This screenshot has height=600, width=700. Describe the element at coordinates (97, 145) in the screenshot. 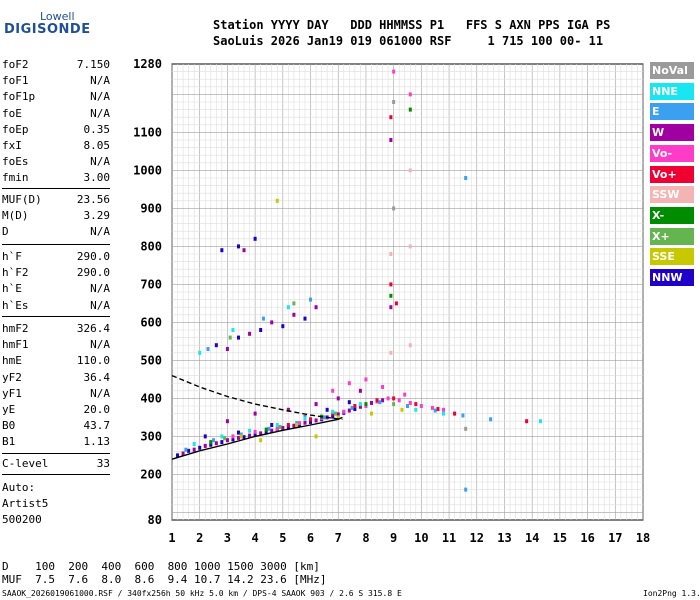

I see `param-value: 8.05` at that location.